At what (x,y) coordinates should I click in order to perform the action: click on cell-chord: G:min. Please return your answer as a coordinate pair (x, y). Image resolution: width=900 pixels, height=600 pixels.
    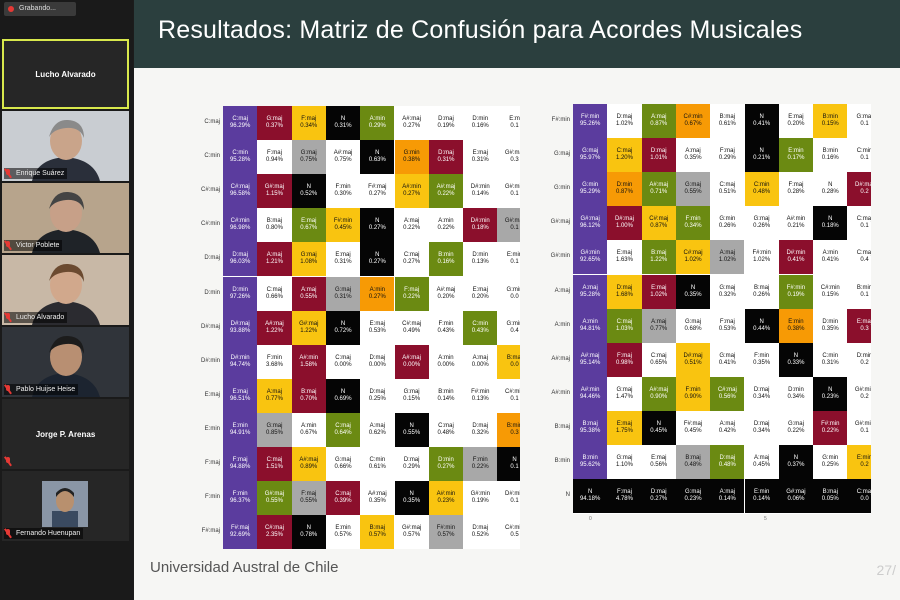
    Looking at the image, I should click on (513, 289).